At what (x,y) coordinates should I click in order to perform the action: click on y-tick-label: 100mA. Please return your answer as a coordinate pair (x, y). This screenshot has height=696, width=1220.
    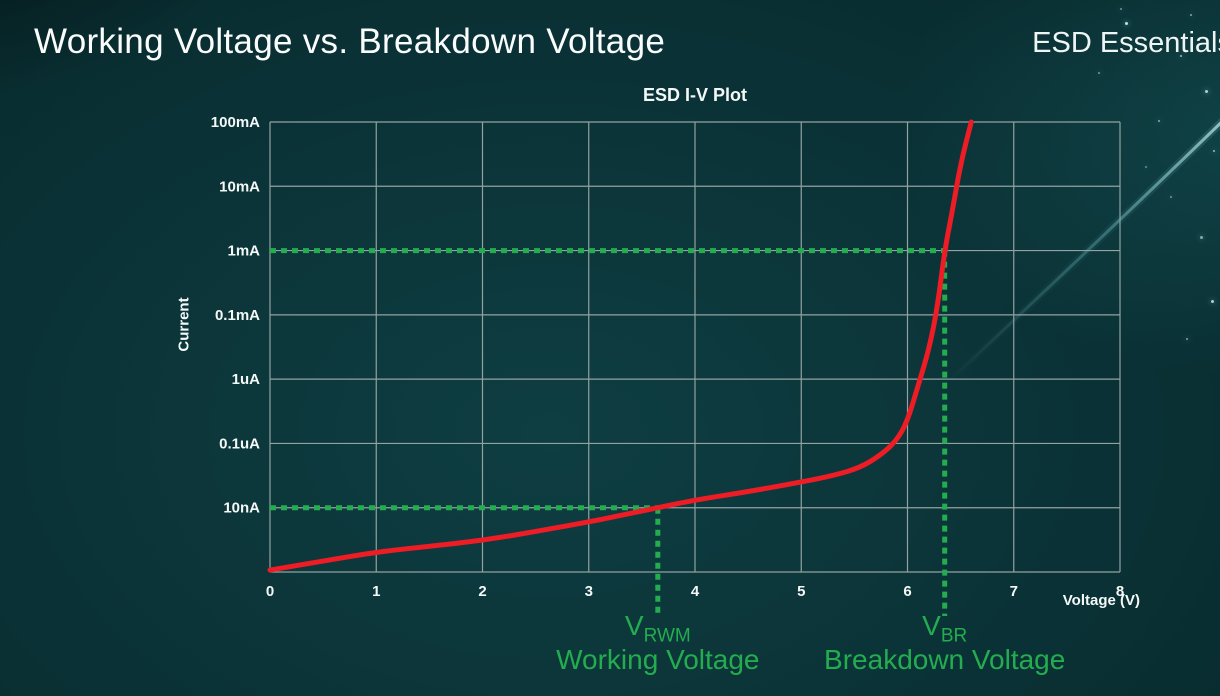
    Looking at the image, I should click on (235, 122).